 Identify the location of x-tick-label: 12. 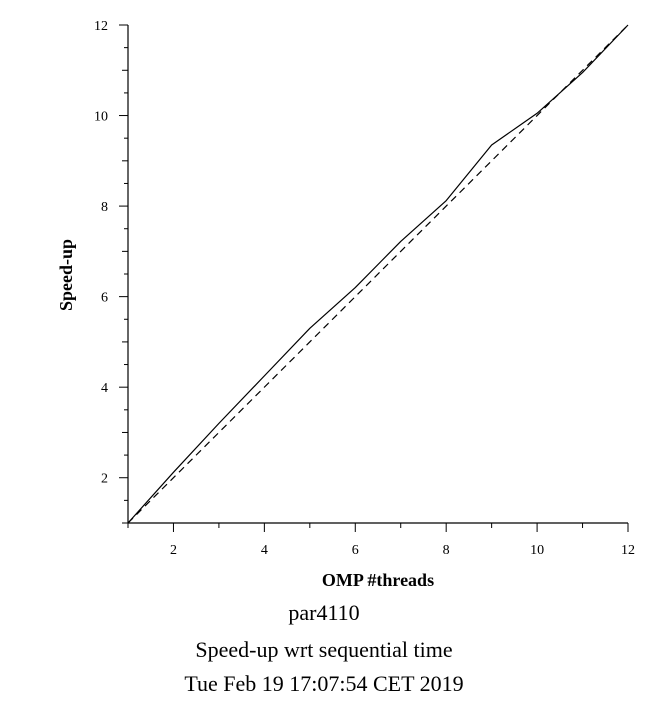
(628, 550).